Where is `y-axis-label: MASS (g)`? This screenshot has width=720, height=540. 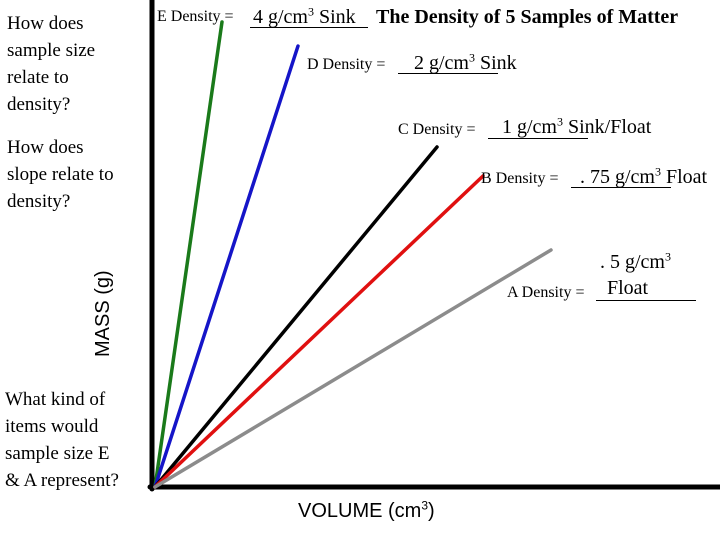
y-axis-label: MASS (g) is located at coordinates (103, 313).